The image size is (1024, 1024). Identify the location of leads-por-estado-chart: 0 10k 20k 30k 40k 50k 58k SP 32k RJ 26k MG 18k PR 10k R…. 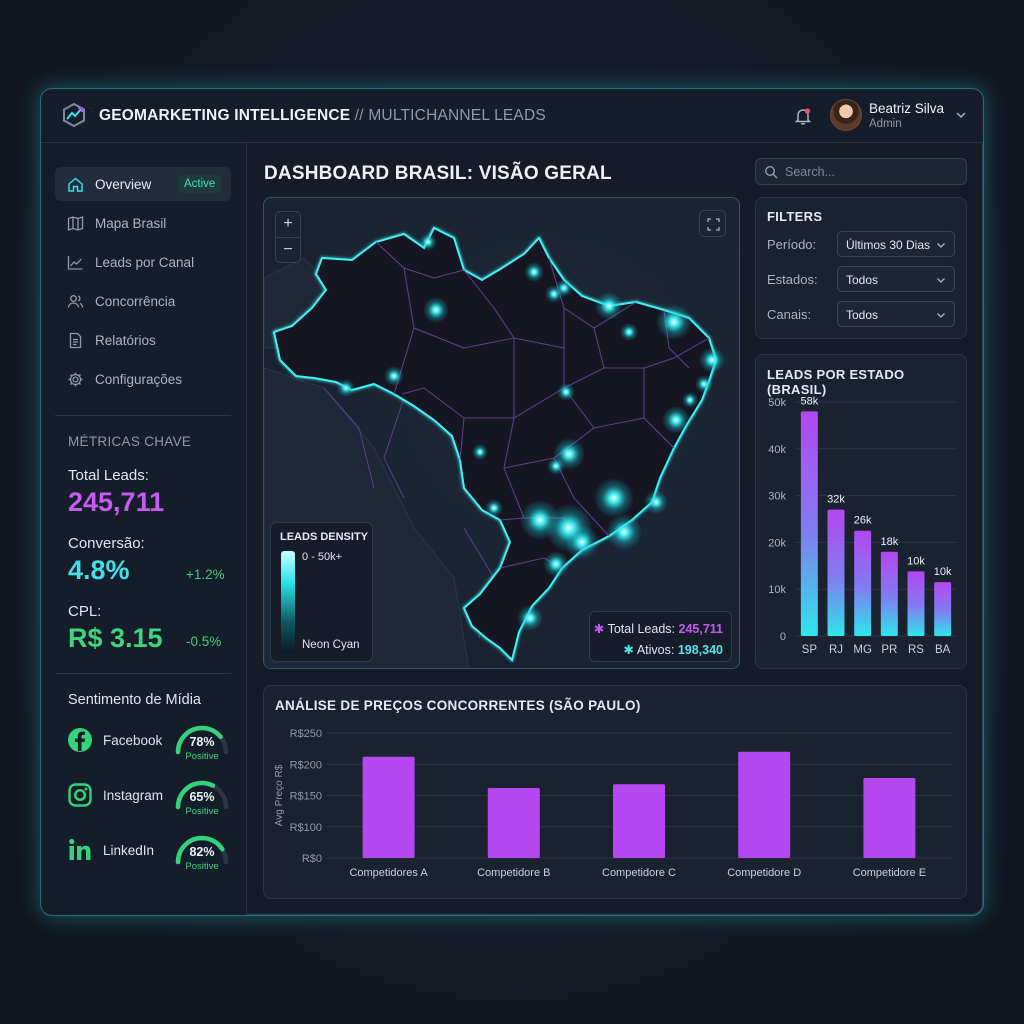
(862, 525).